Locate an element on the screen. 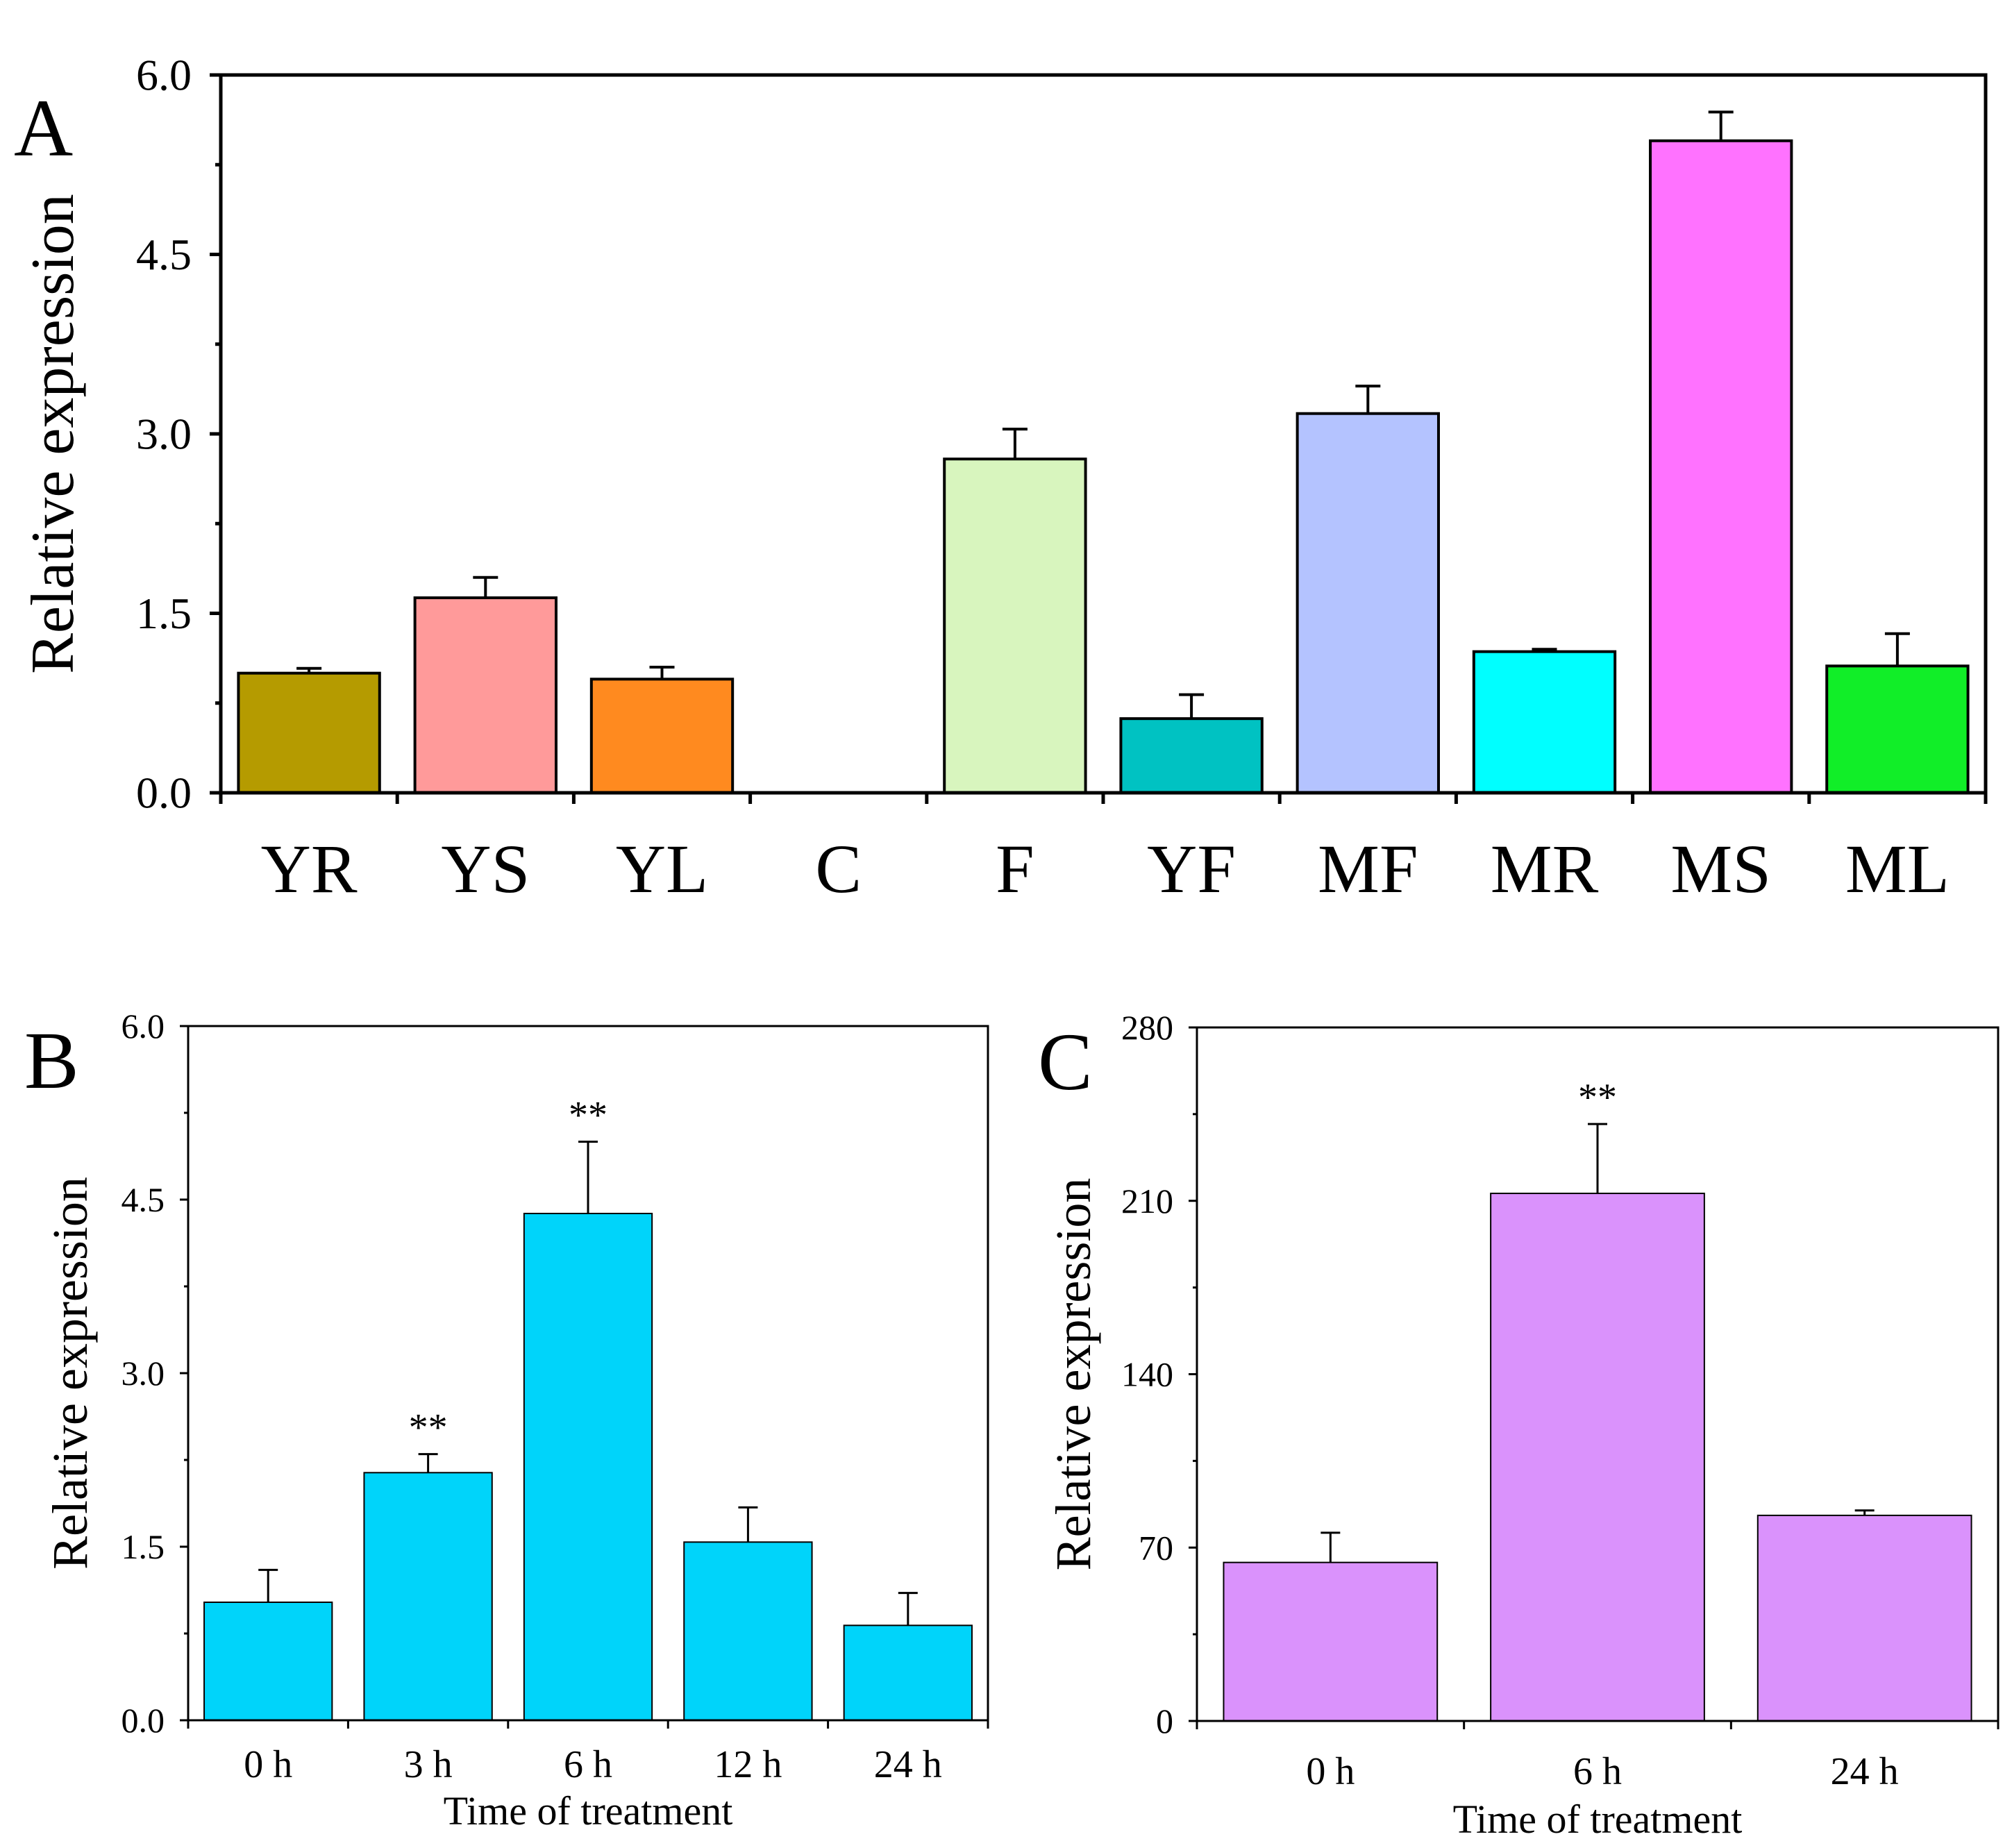 The image size is (2012, 1848). x-tick-label: YS is located at coordinates (485, 868).